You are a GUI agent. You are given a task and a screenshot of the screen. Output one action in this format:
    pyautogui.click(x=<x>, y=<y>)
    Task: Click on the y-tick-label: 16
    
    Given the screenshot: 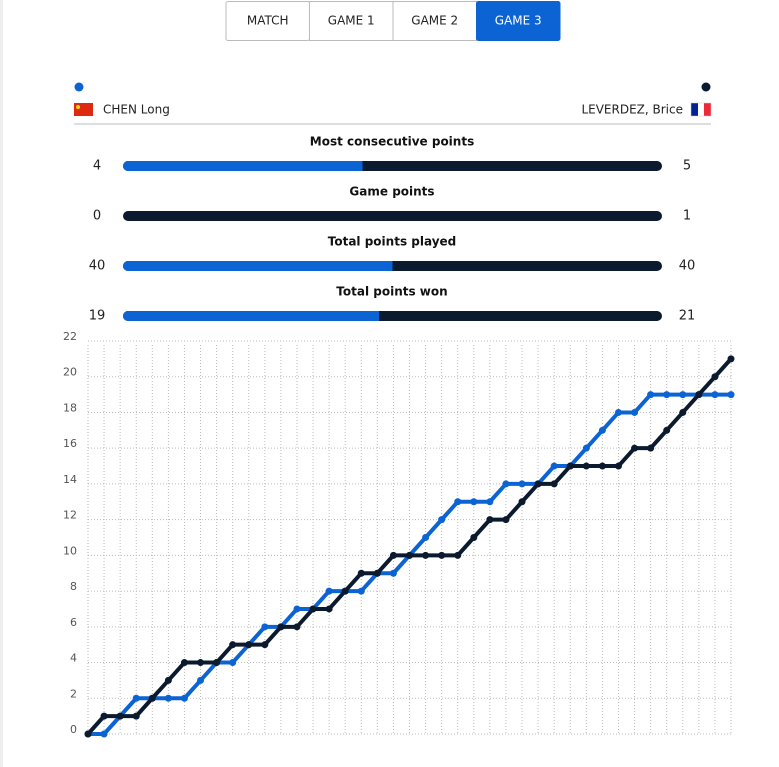 What is the action you would take?
    pyautogui.click(x=70, y=443)
    